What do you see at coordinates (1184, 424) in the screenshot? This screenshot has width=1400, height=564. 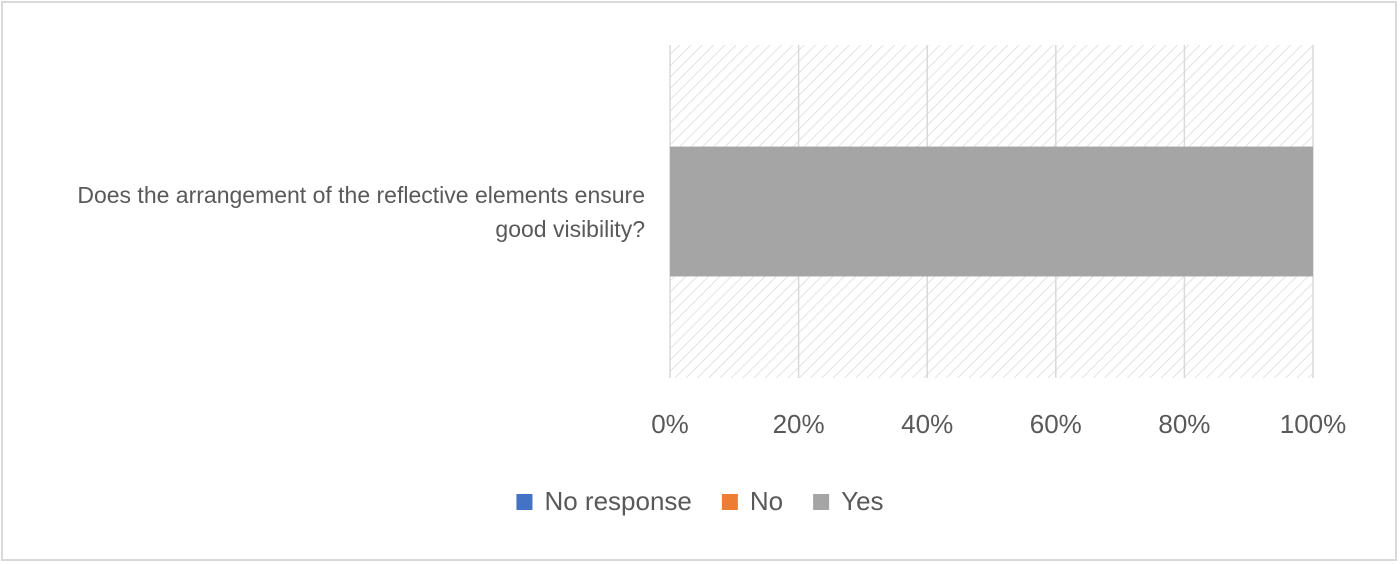 I see `x-tick-label: 80%` at bounding box center [1184, 424].